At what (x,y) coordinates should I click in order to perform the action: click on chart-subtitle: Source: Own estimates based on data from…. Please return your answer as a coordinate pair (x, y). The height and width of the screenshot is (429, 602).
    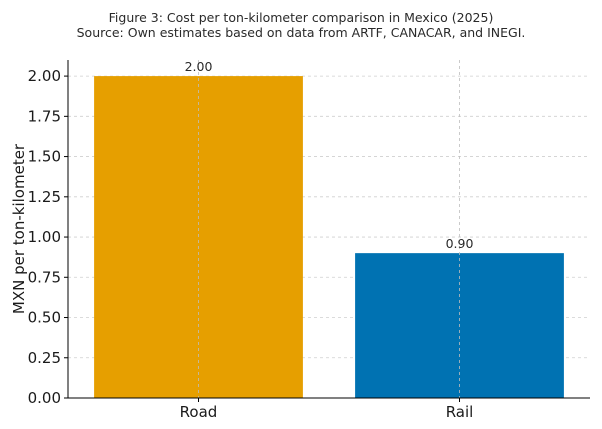
    Looking at the image, I should click on (301, 32).